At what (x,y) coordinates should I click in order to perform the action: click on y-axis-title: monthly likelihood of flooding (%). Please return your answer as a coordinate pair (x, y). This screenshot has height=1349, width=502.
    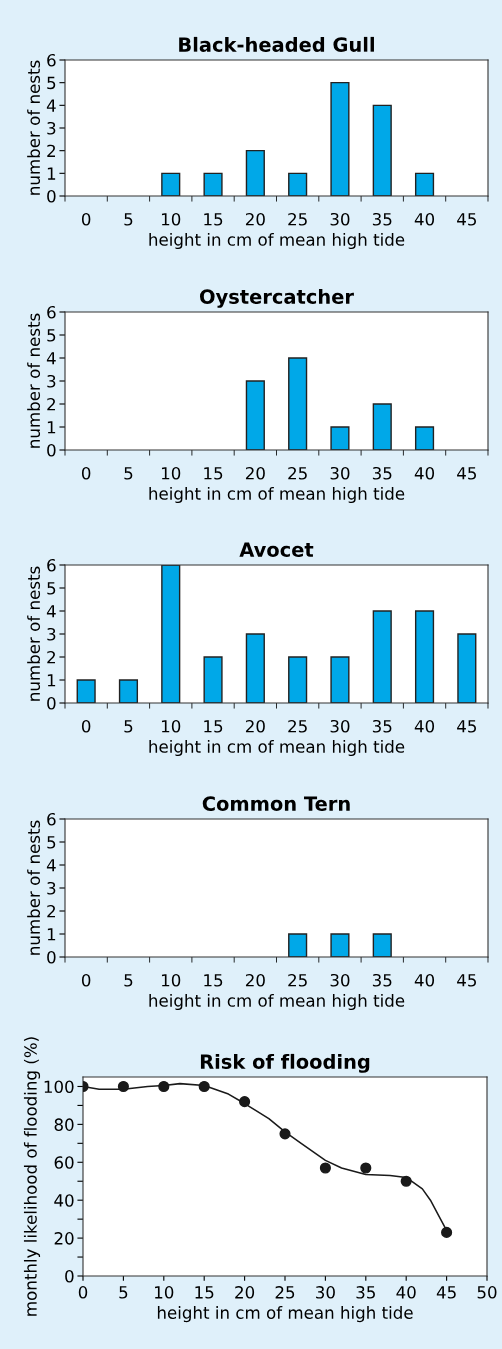
    Looking at the image, I should click on (32, 1176).